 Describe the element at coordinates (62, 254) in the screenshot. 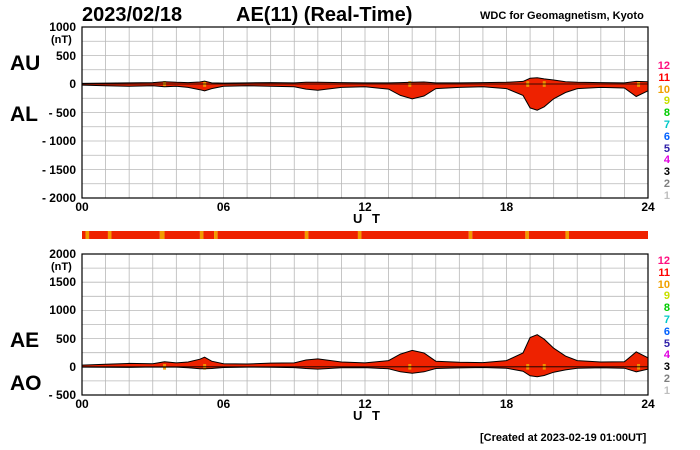

I see `y-tick-label: 2000` at that location.